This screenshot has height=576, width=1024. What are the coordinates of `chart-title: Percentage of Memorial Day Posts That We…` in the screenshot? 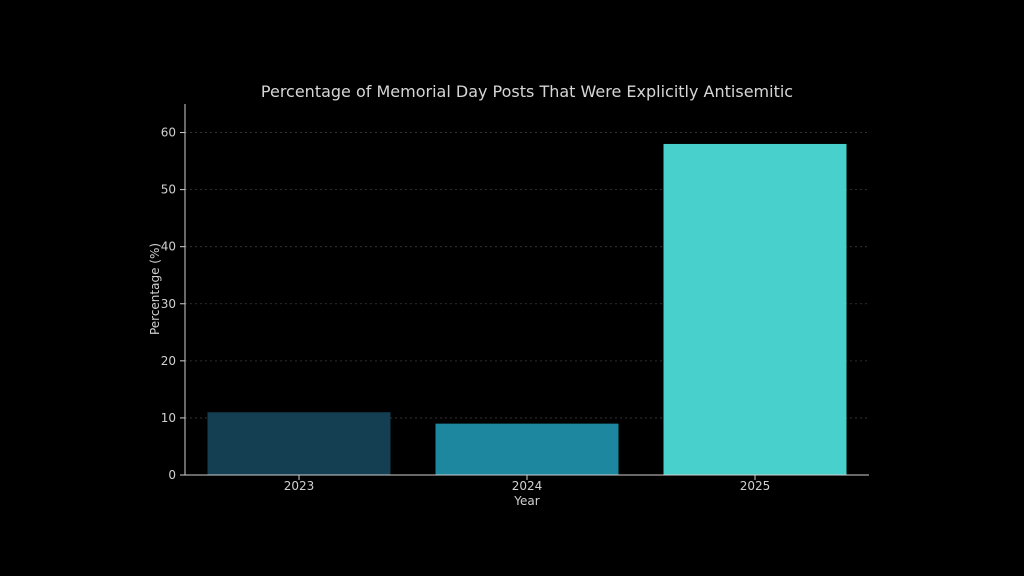 It's located at (527, 91).